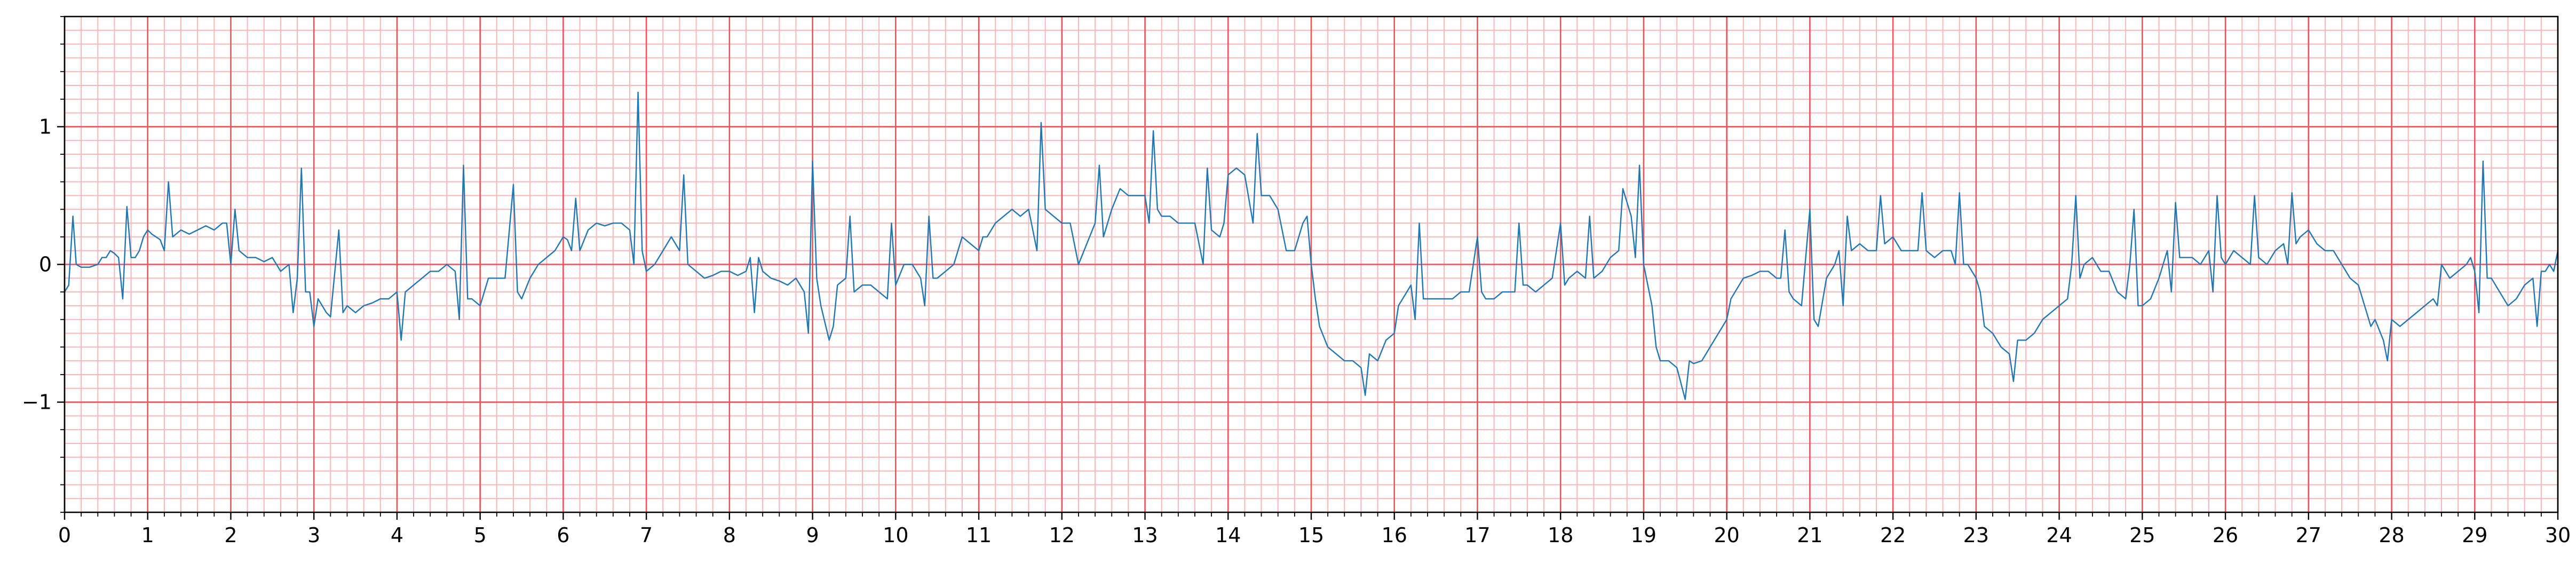  What do you see at coordinates (1145, 535) in the screenshot?
I see `x-tick-label: 13` at bounding box center [1145, 535].